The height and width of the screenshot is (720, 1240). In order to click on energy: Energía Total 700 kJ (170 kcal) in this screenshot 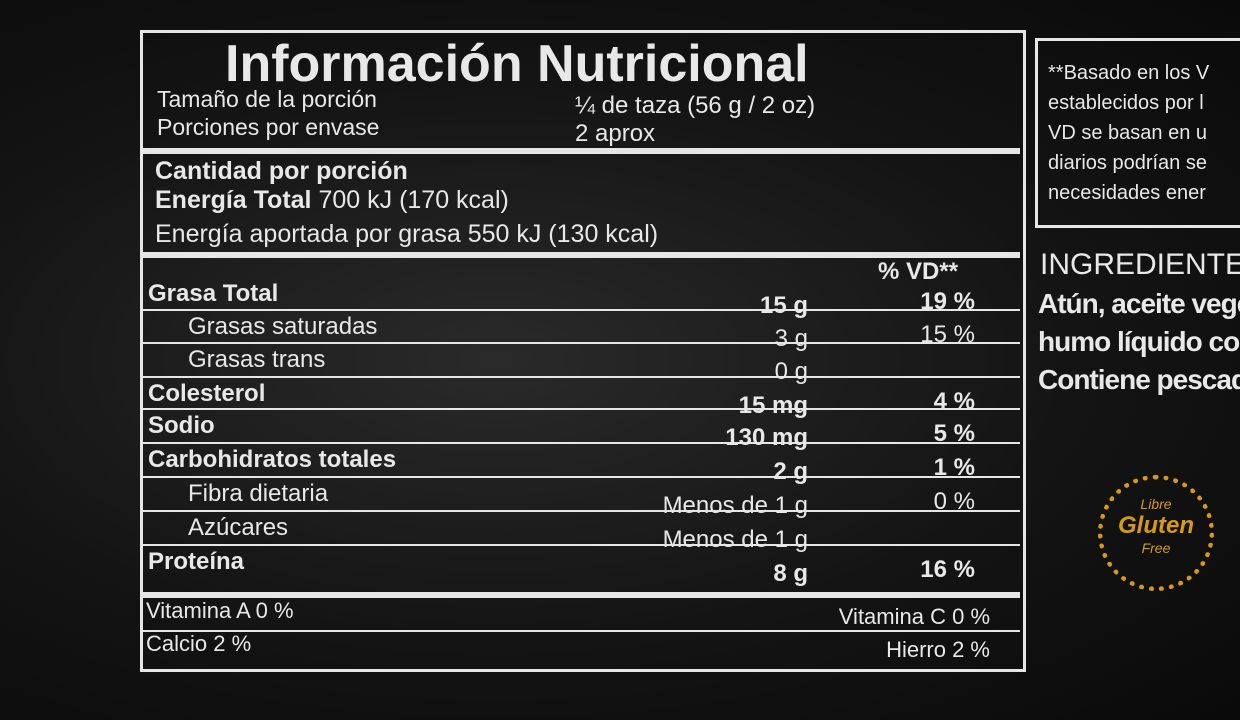, I will do `click(332, 200)`.